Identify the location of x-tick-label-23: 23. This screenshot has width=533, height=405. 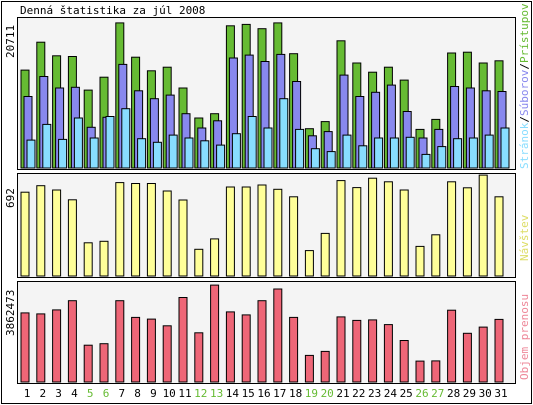
(374, 393).